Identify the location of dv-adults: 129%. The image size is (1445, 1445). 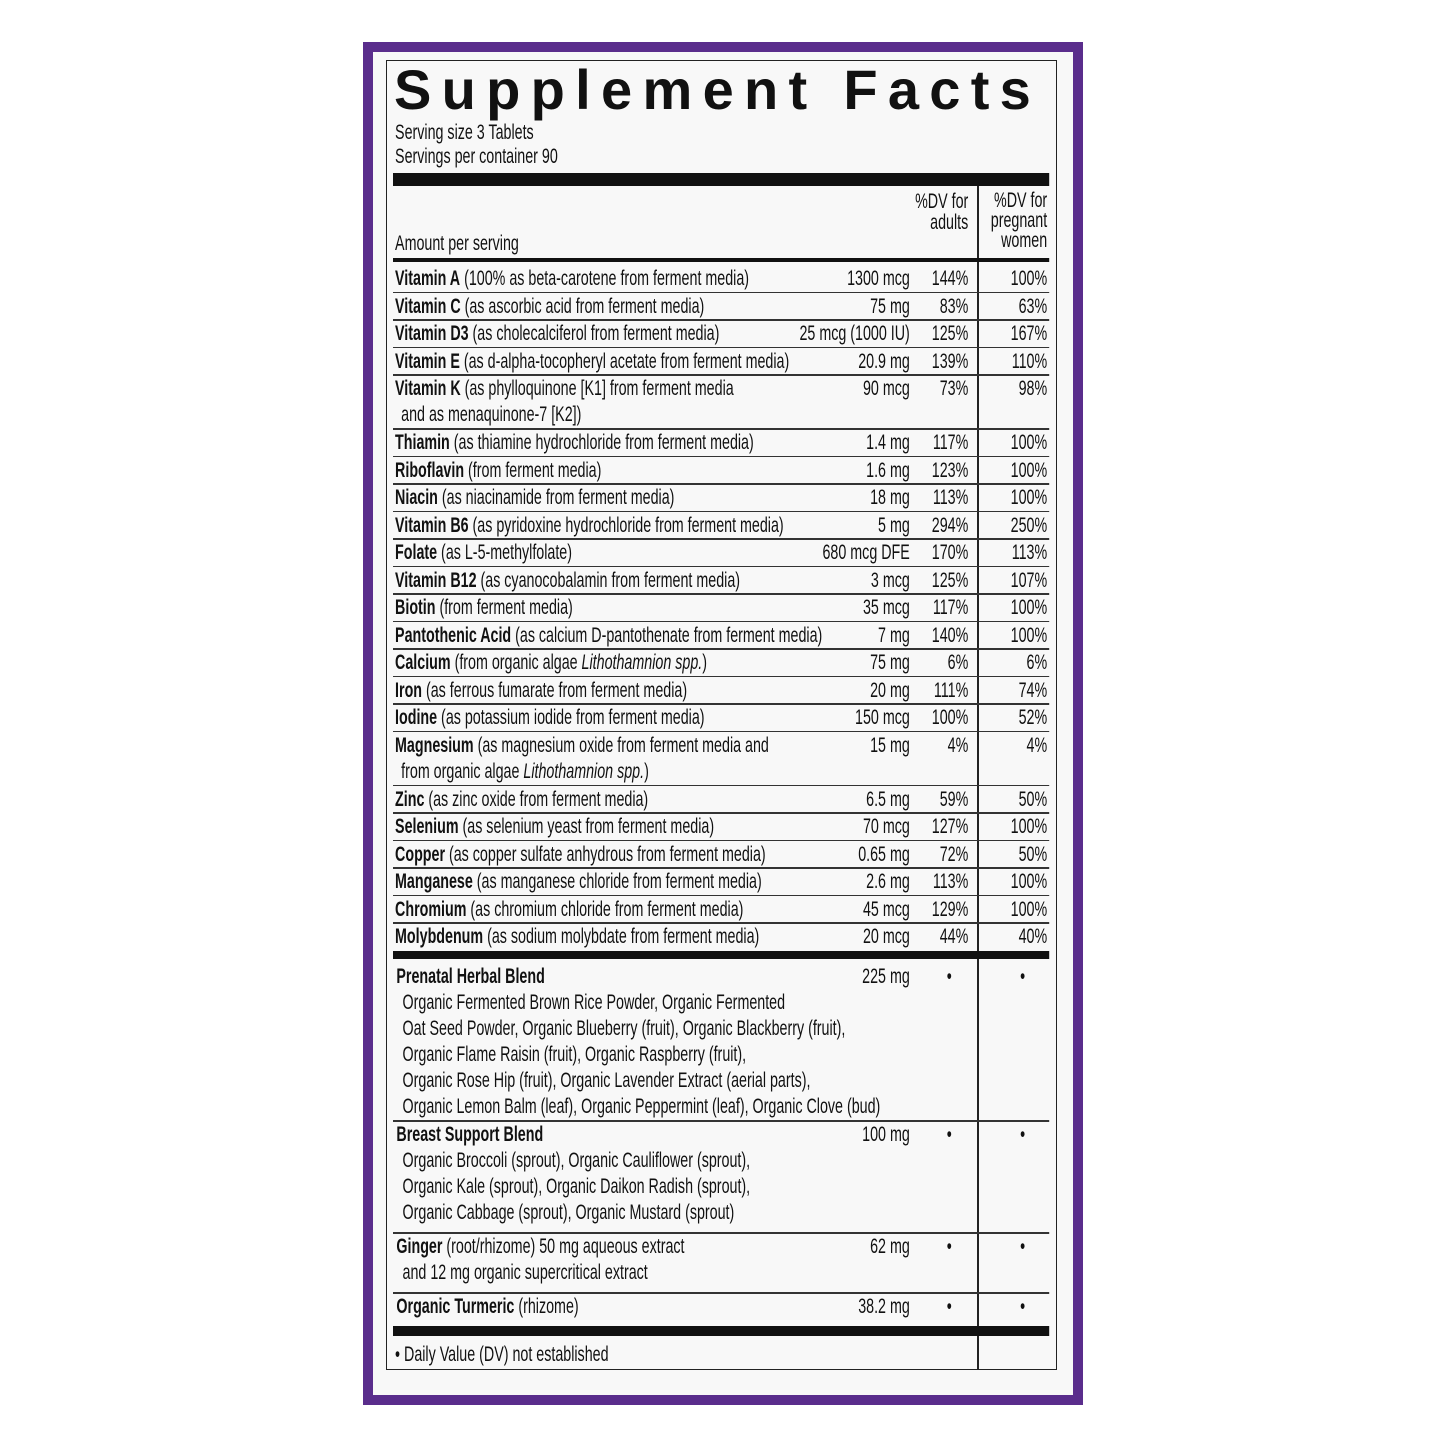
(950, 909).